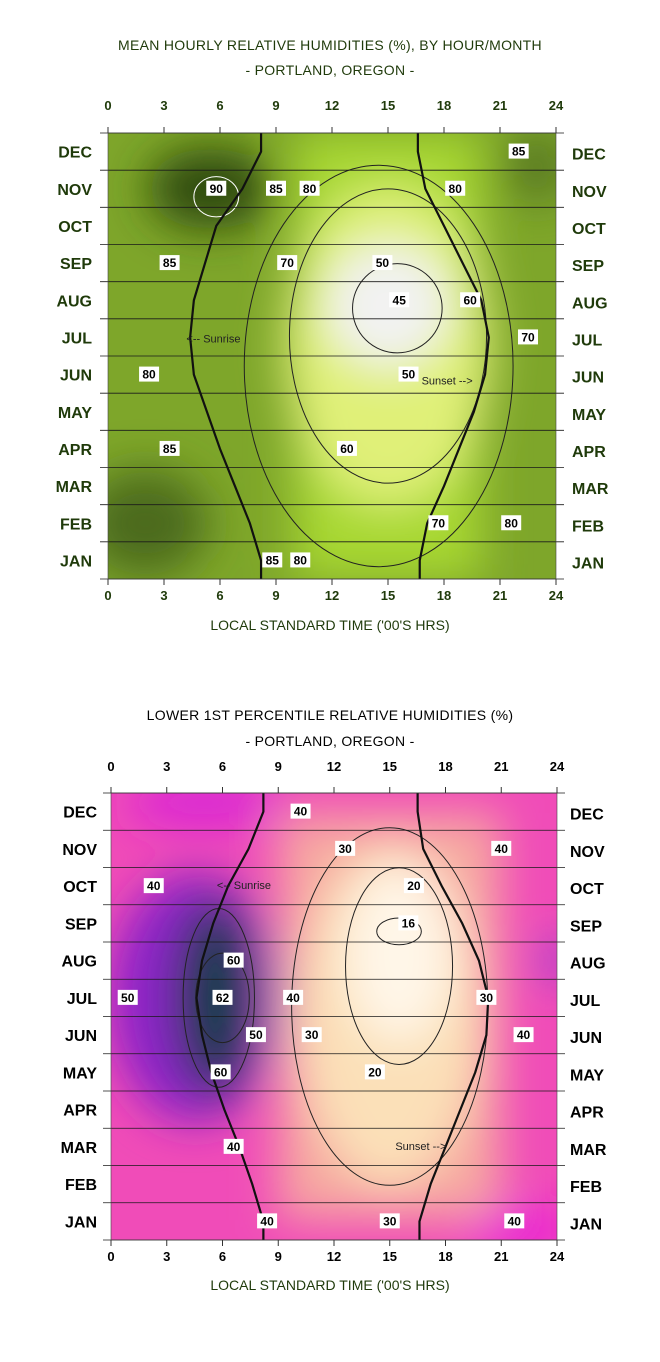 This screenshot has height=1362, width=660. I want to click on x-tick-bottom: 15, so click(390, 1256).